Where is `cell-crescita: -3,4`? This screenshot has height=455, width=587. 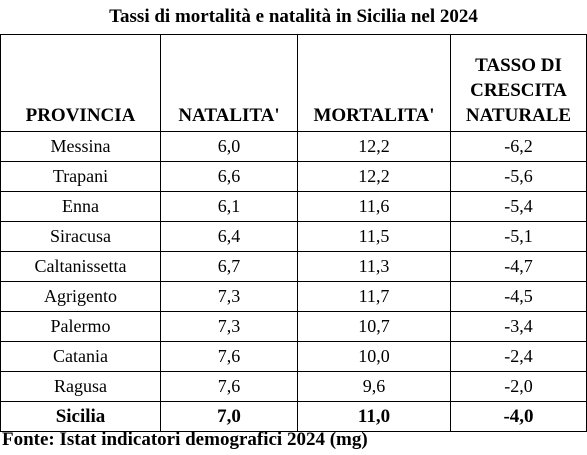 cell-crescita: -3,4 is located at coordinates (518, 326).